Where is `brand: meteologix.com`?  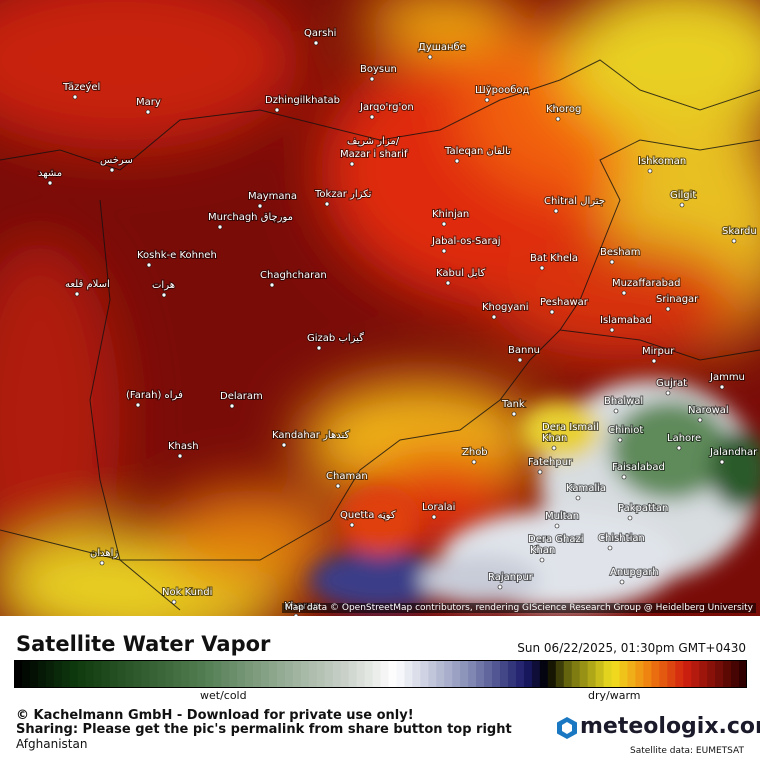
brand: meteologix.com is located at coordinates (670, 726).